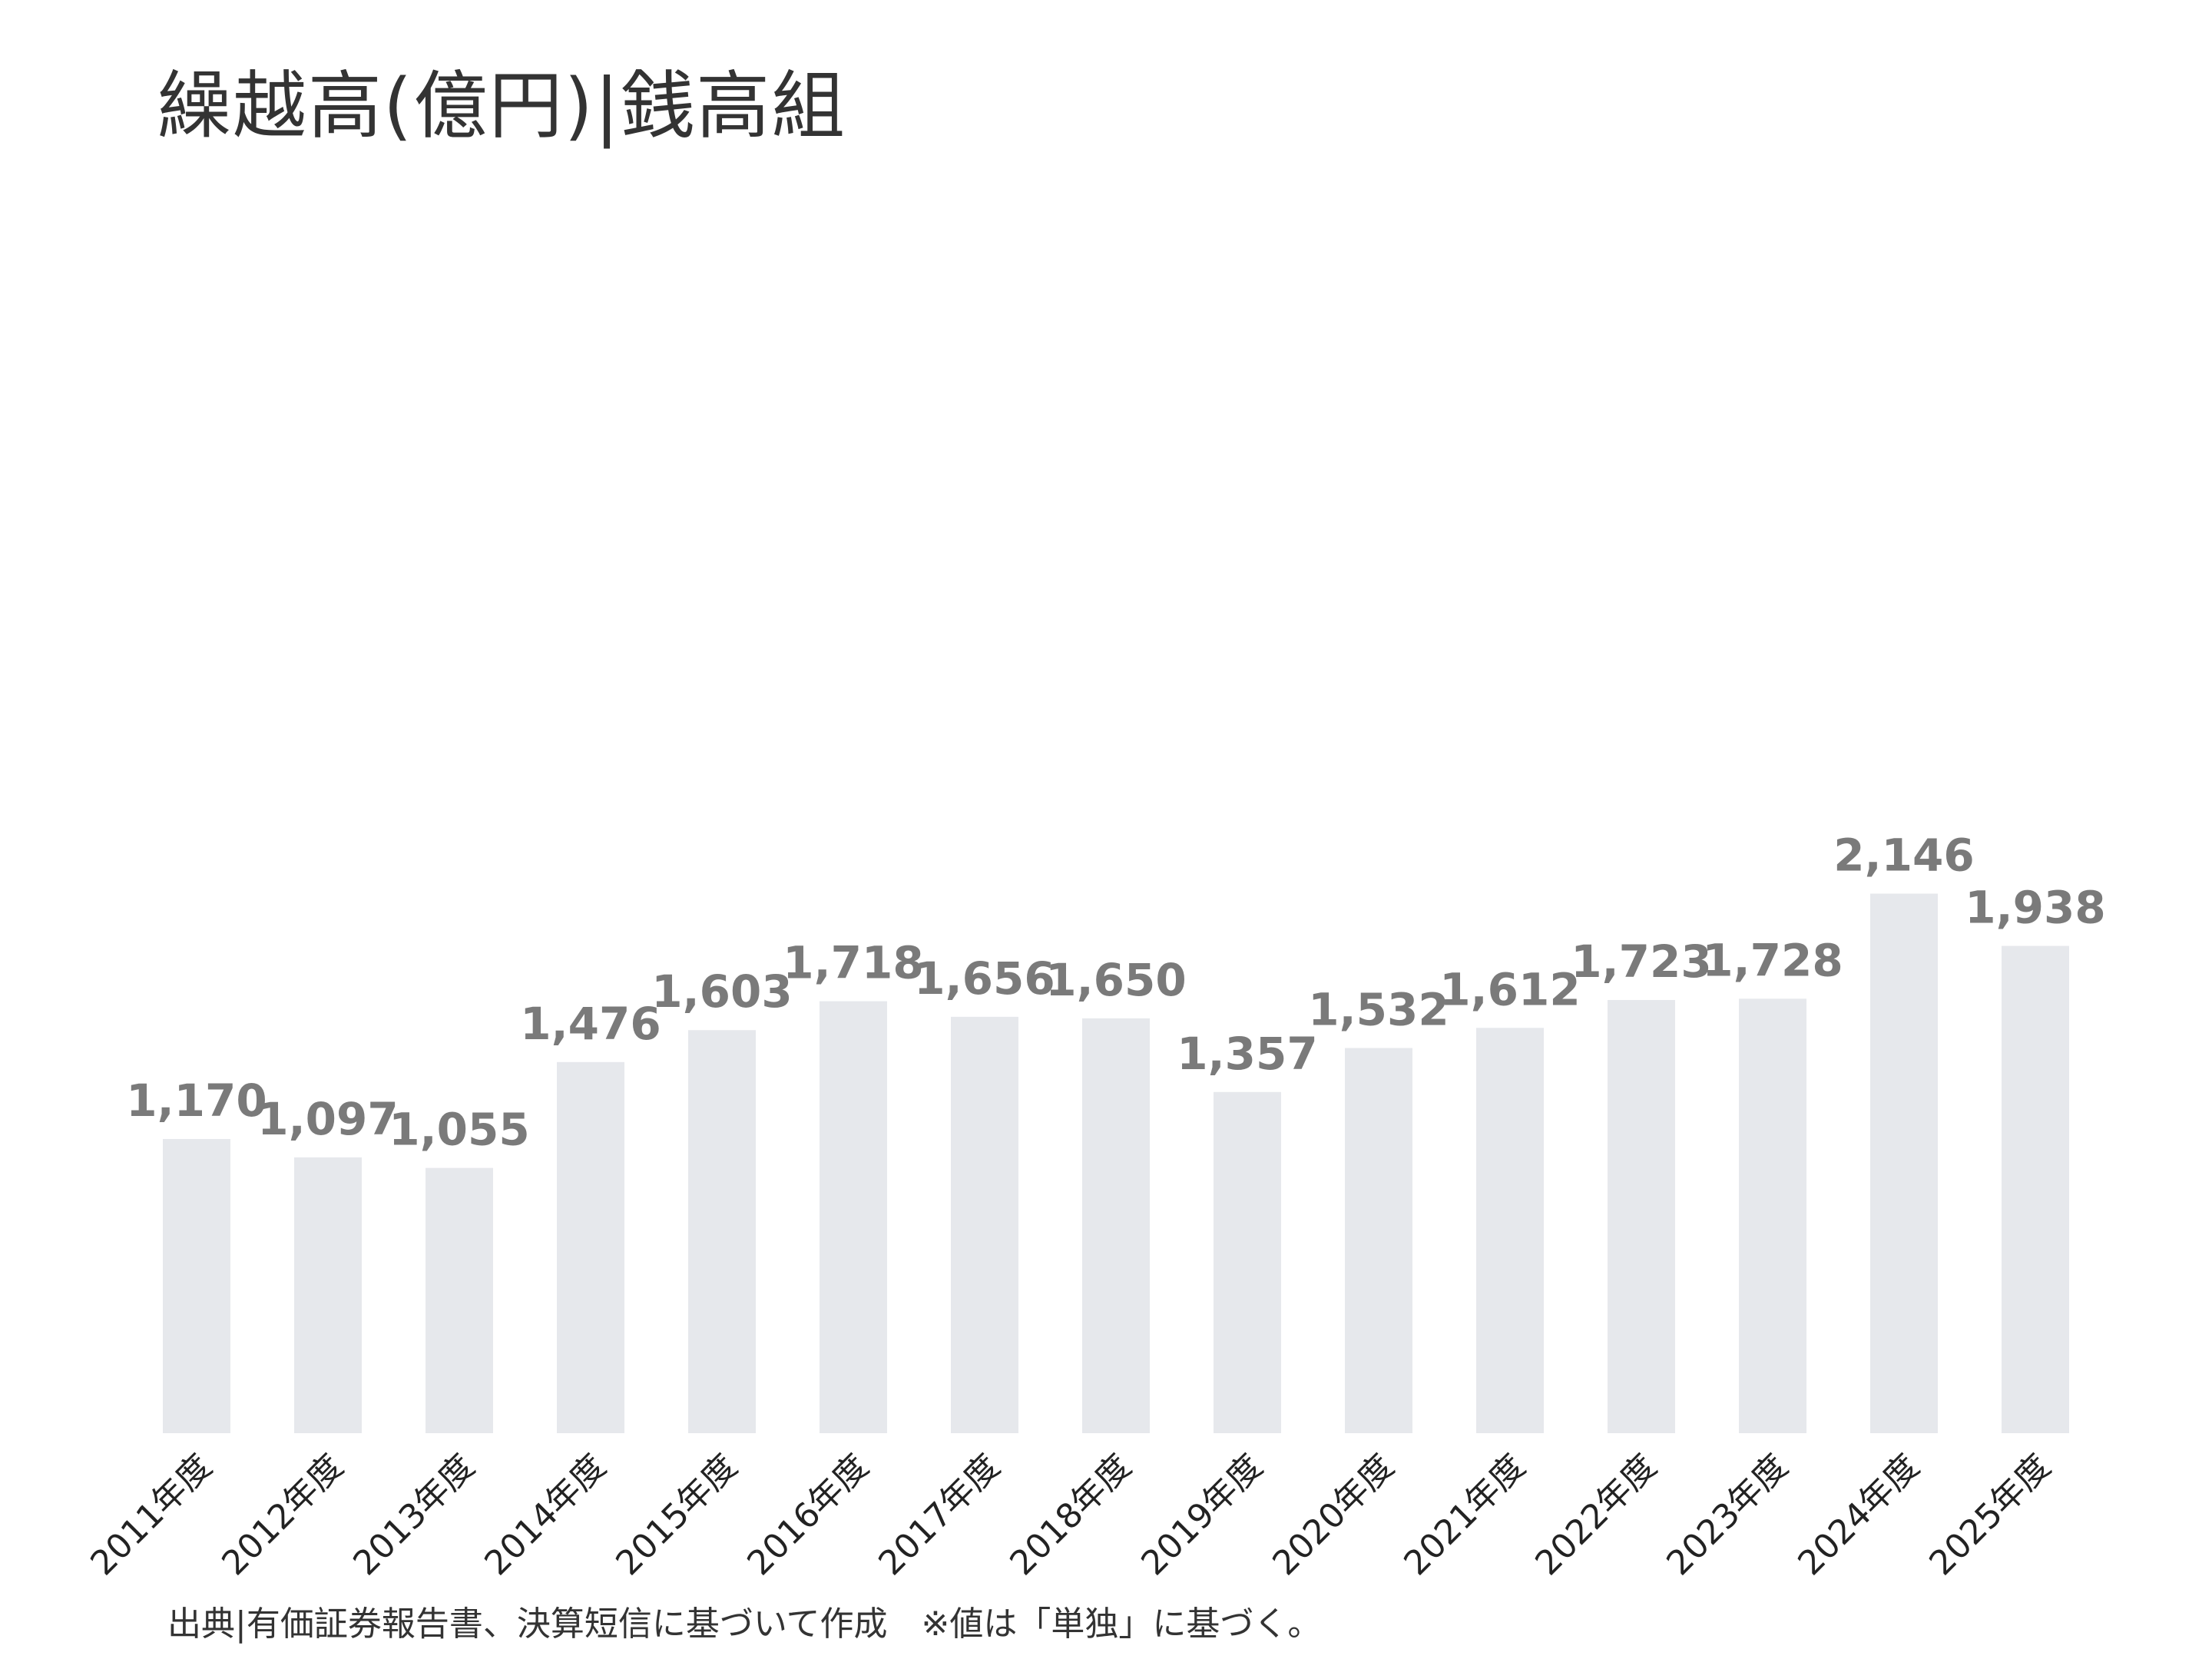 This screenshot has width=2212, height=1659. What do you see at coordinates (590, 1247) in the screenshot?
I see `bar-2014年度` at bounding box center [590, 1247].